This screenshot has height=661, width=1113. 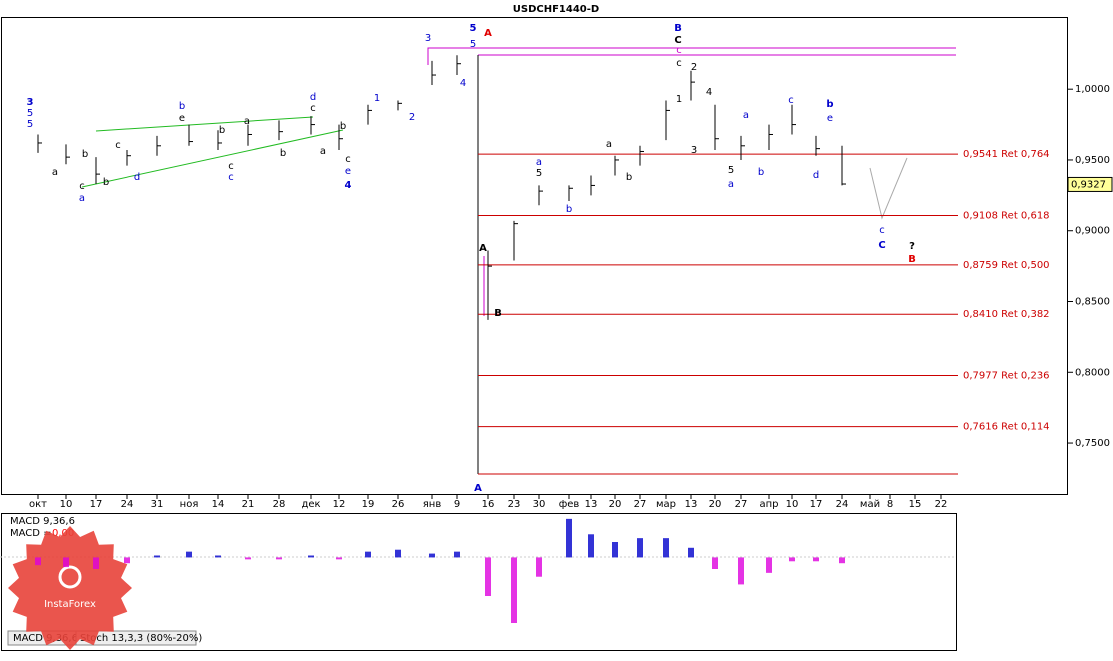 What do you see at coordinates (539, 504) in the screenshot?
I see `x-tick-label: 30` at bounding box center [539, 504].